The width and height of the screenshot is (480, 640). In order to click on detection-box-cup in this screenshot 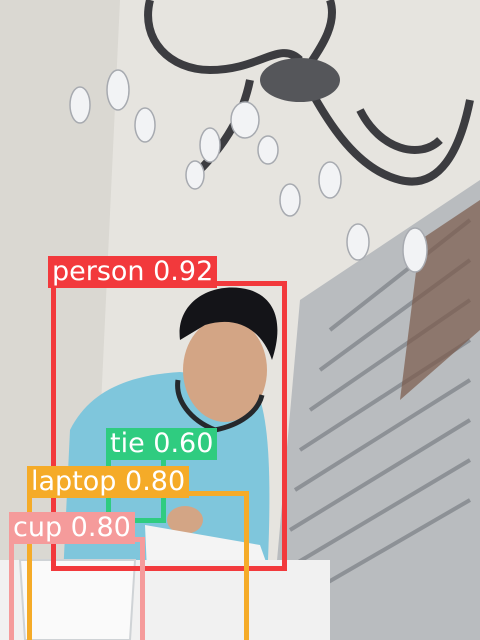, I will do `click(77, 588)`.